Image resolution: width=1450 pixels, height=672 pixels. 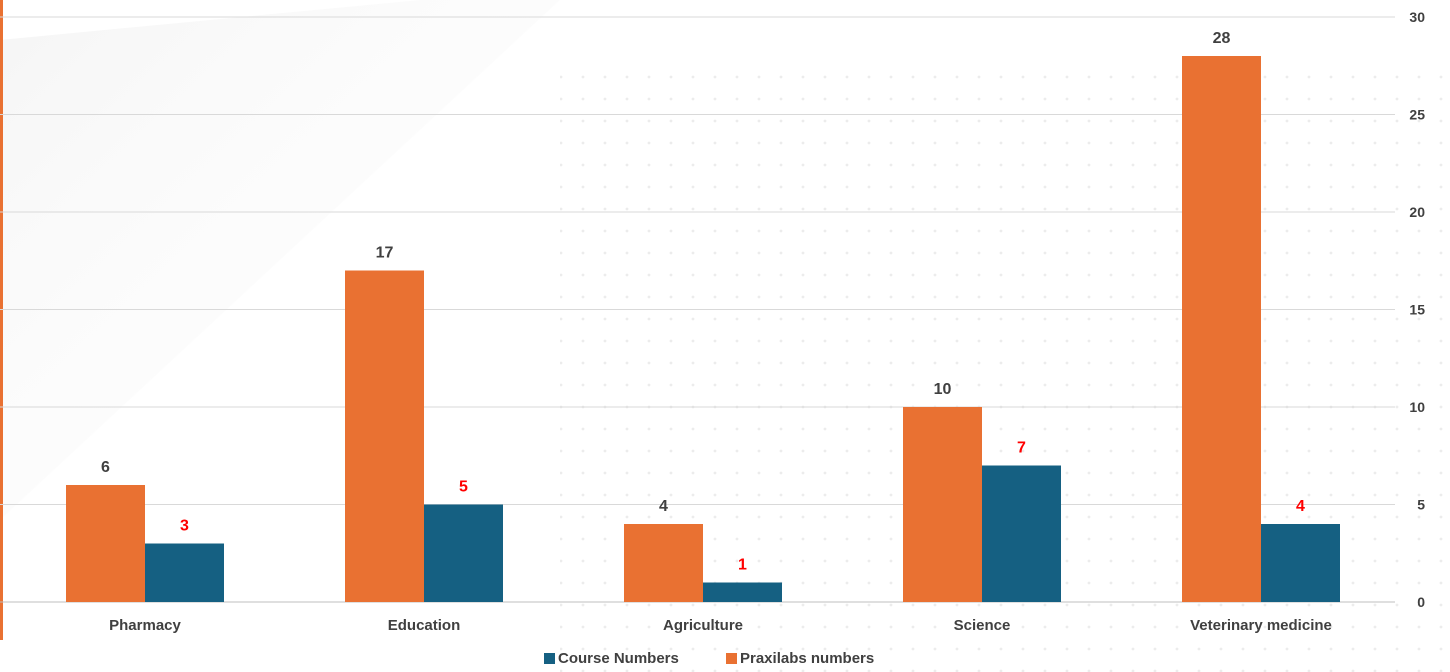 I want to click on data-label: 3, so click(x=184, y=526).